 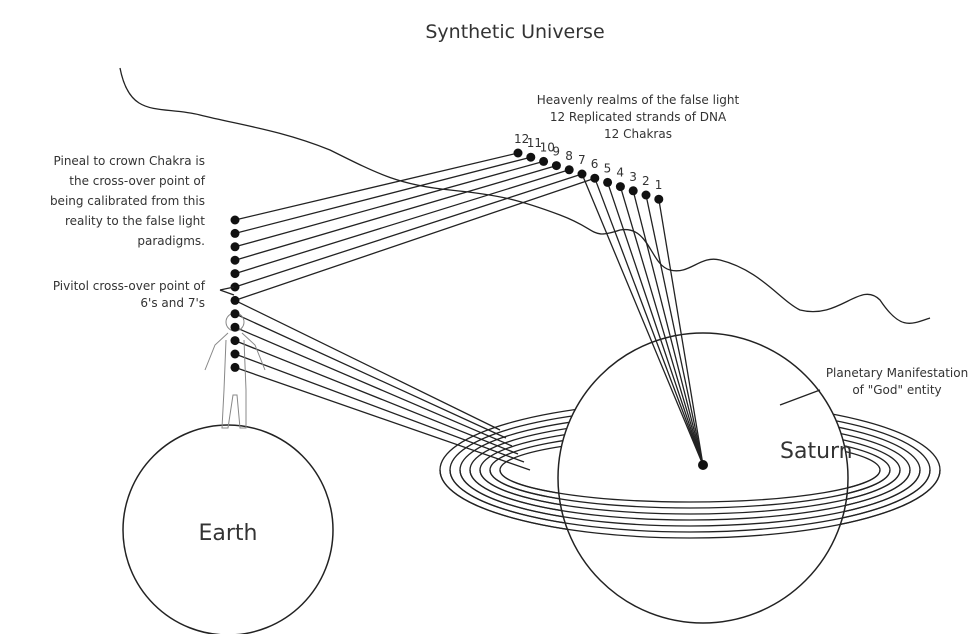 I want to click on saturn-label: Saturn, so click(x=816, y=451).